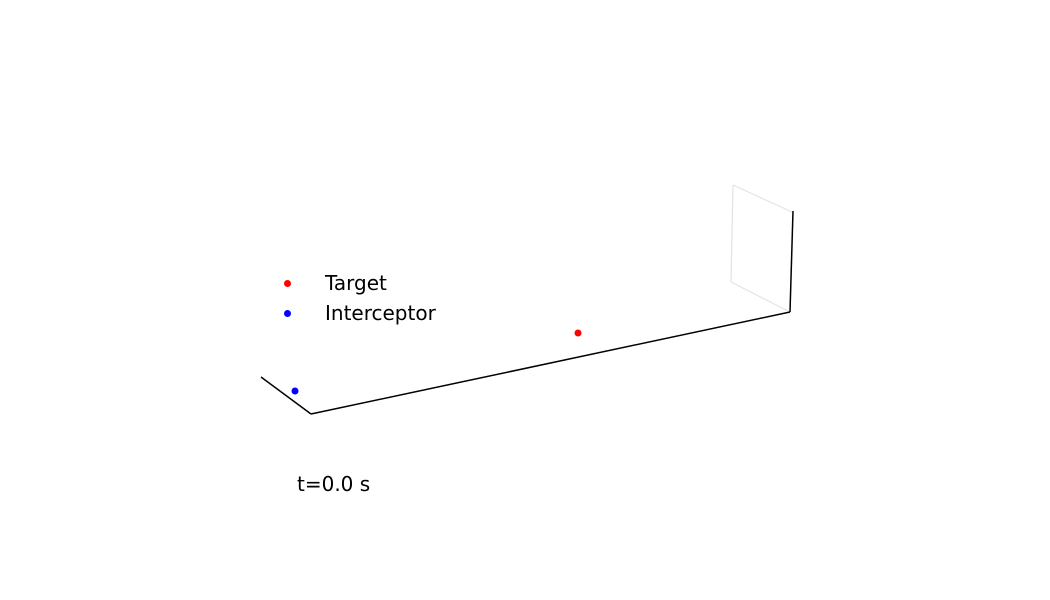 Image resolution: width=1050 pixels, height=600 pixels. I want to click on pane-edge-back-vertical, so click(732, 233).